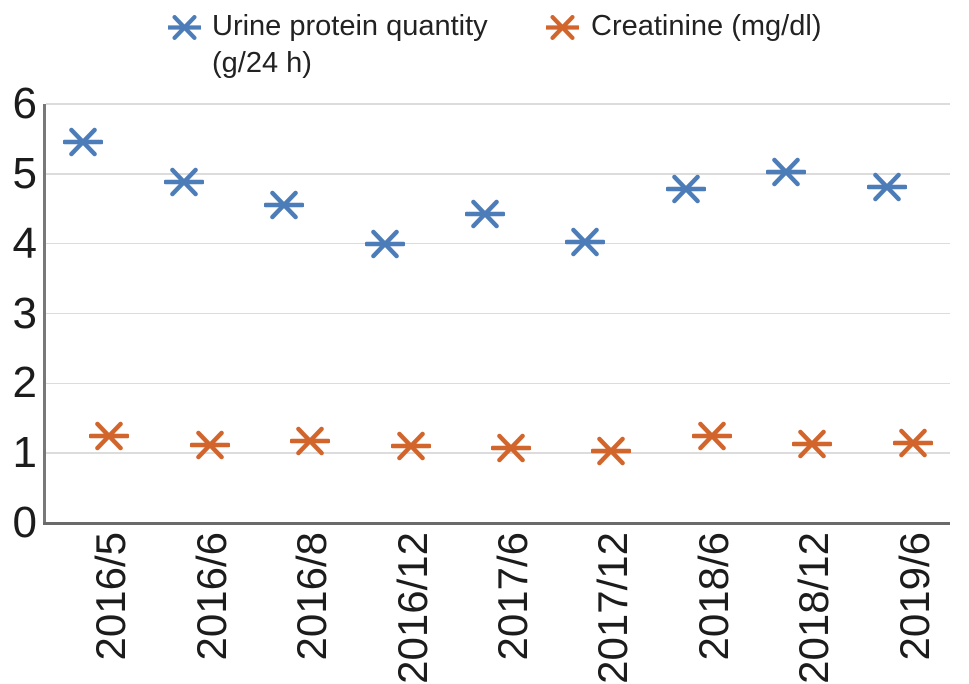 The height and width of the screenshot is (684, 969). I want to click on y-axis-label: 6, so click(24, 103).